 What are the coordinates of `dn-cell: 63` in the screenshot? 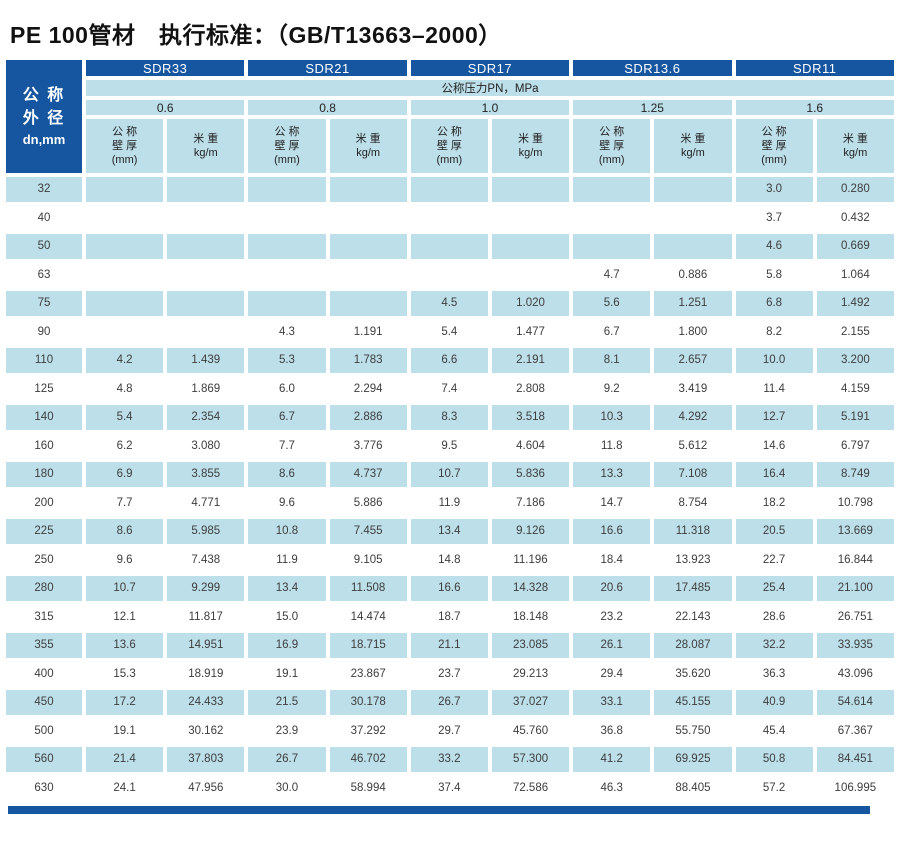 It's located at (44, 274).